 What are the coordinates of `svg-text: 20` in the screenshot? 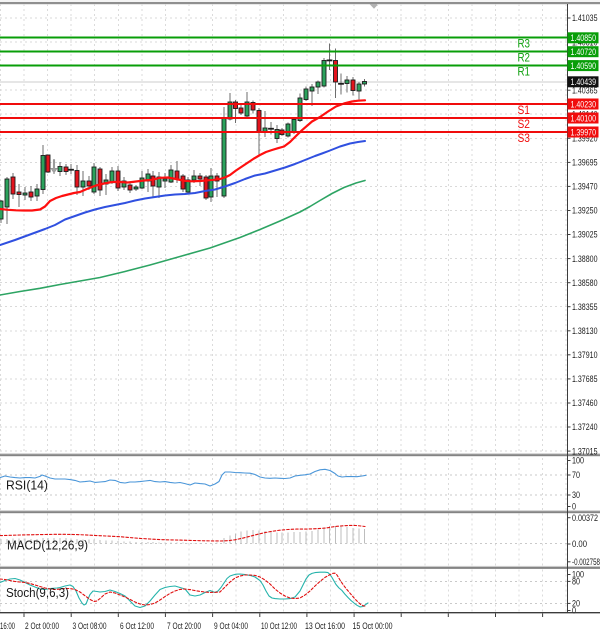 It's located at (576, 604).